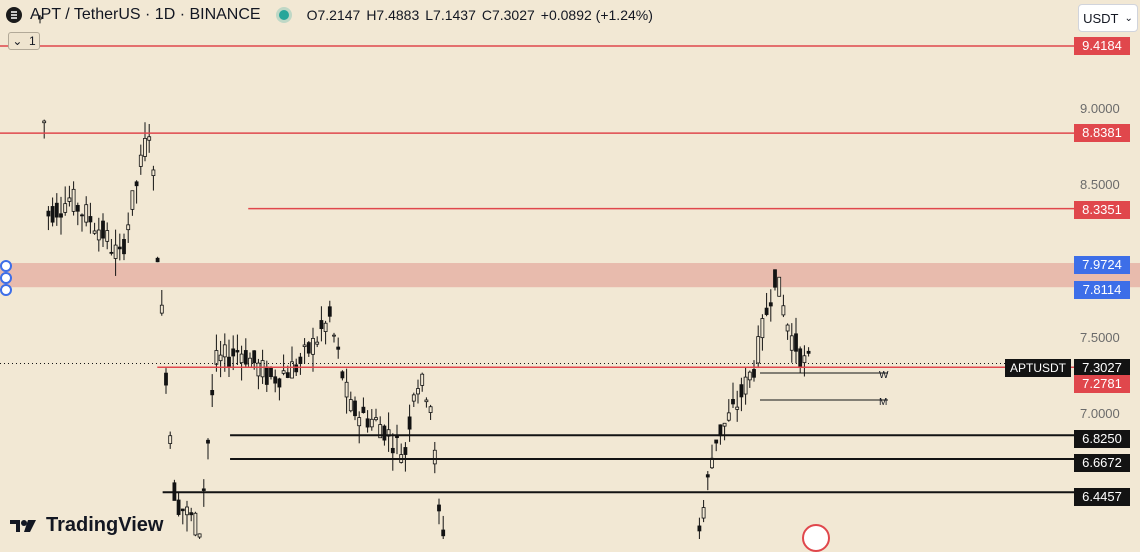 This screenshot has height=552, width=1140. What do you see at coordinates (1102, 265) in the screenshot?
I see `zone-top-tag: 7.9724` at bounding box center [1102, 265].